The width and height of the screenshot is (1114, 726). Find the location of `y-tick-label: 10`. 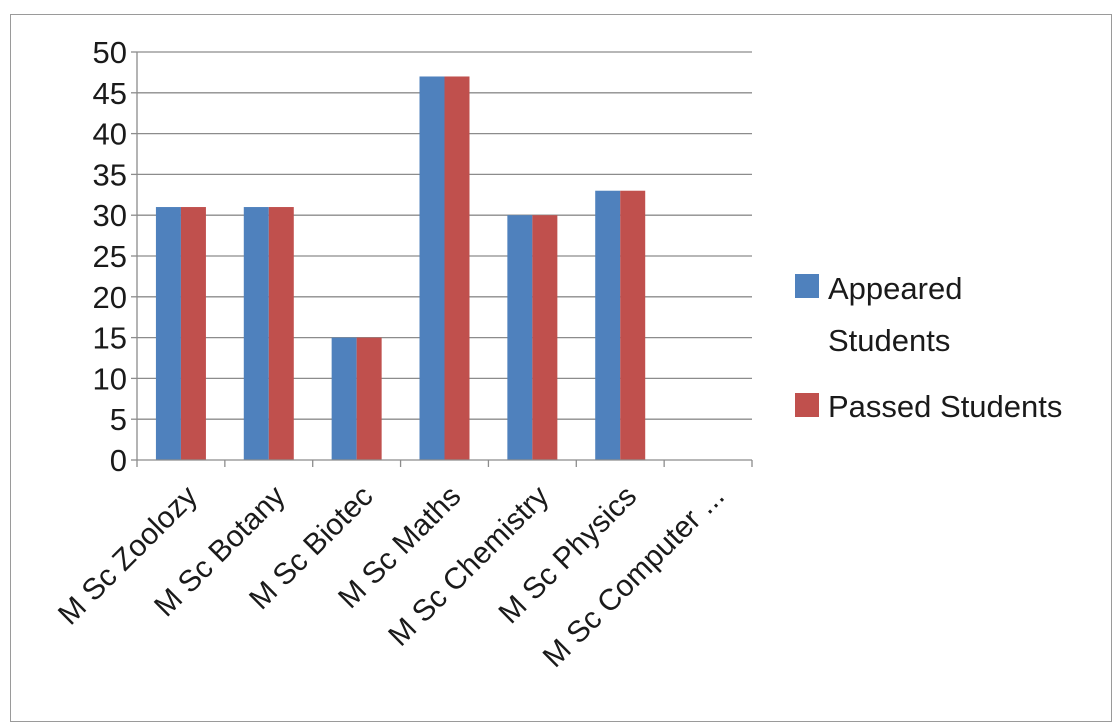

y-tick-label: 10 is located at coordinates (110, 378).